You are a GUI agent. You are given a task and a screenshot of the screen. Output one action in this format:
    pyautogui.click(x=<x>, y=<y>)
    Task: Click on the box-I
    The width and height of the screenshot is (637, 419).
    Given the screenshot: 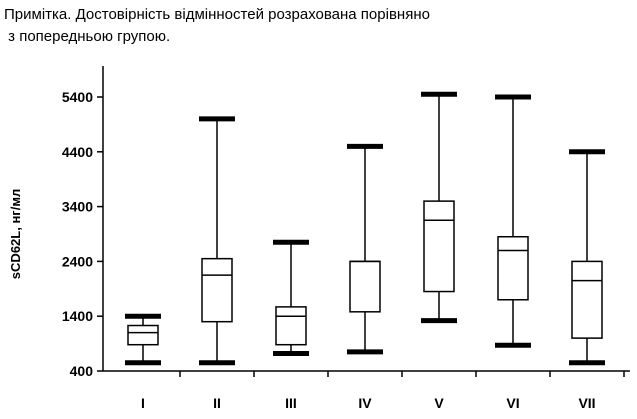 What is the action you would take?
    pyautogui.click(x=143, y=339)
    